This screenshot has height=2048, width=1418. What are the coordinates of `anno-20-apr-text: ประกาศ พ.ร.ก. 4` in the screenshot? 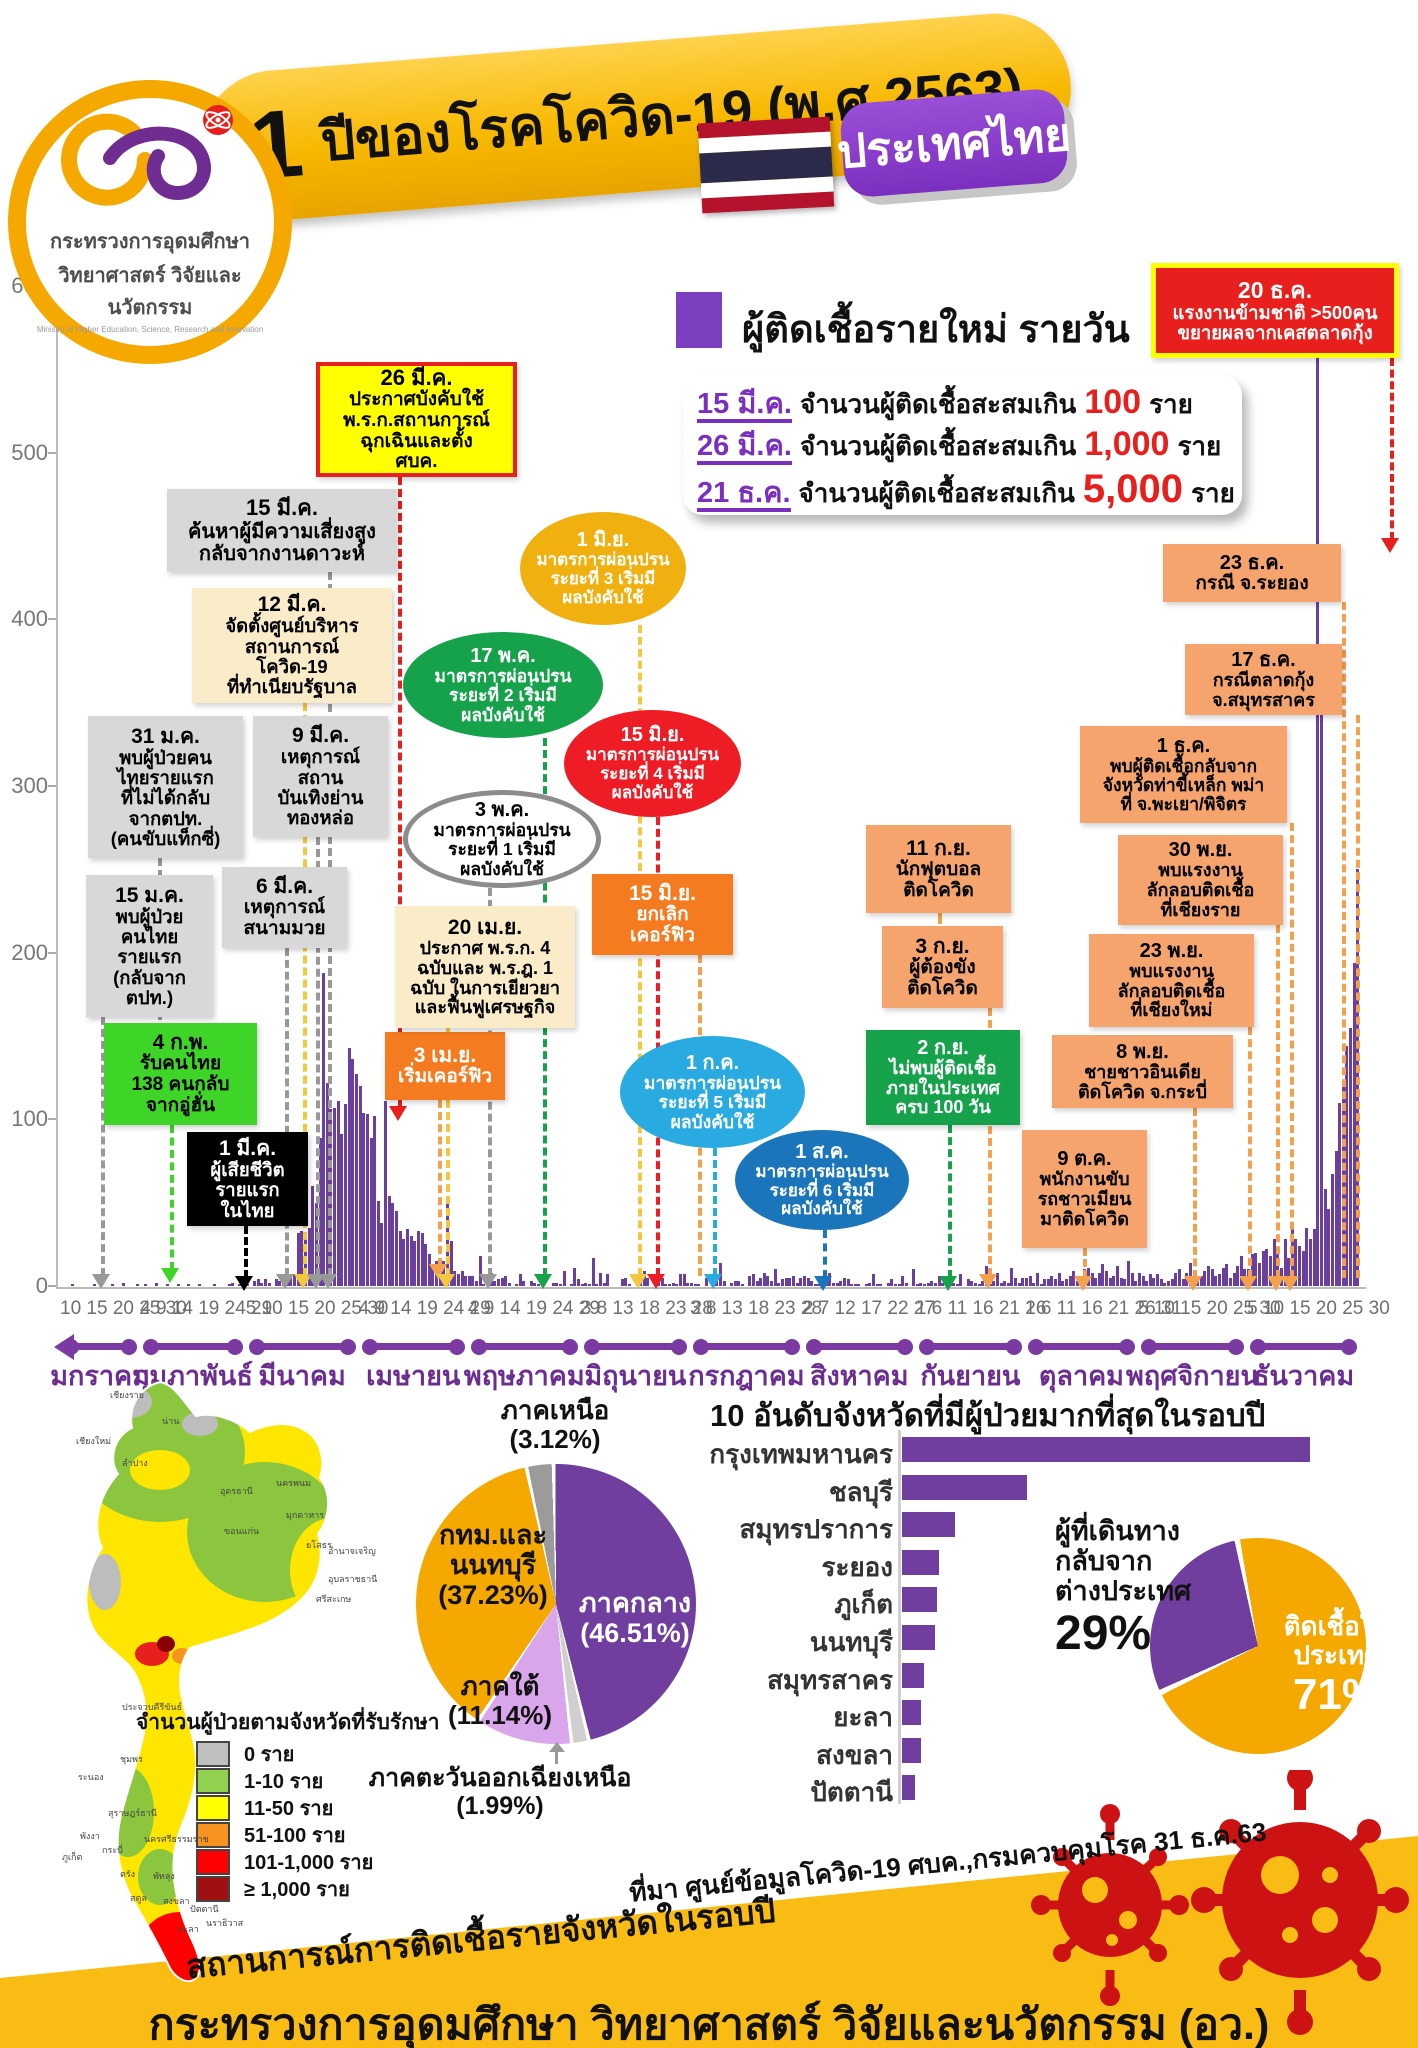 It's located at (485, 947).